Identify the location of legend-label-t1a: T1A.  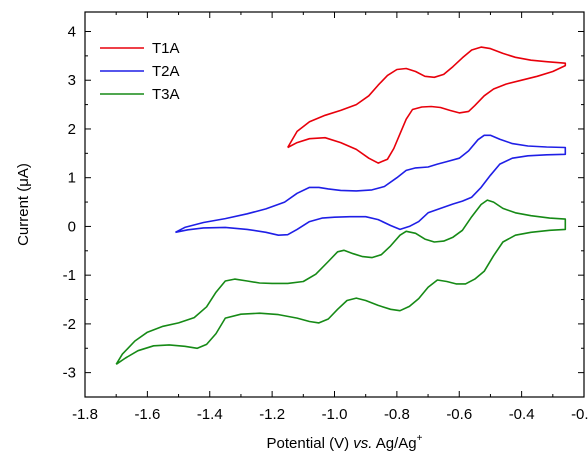
(166, 48).